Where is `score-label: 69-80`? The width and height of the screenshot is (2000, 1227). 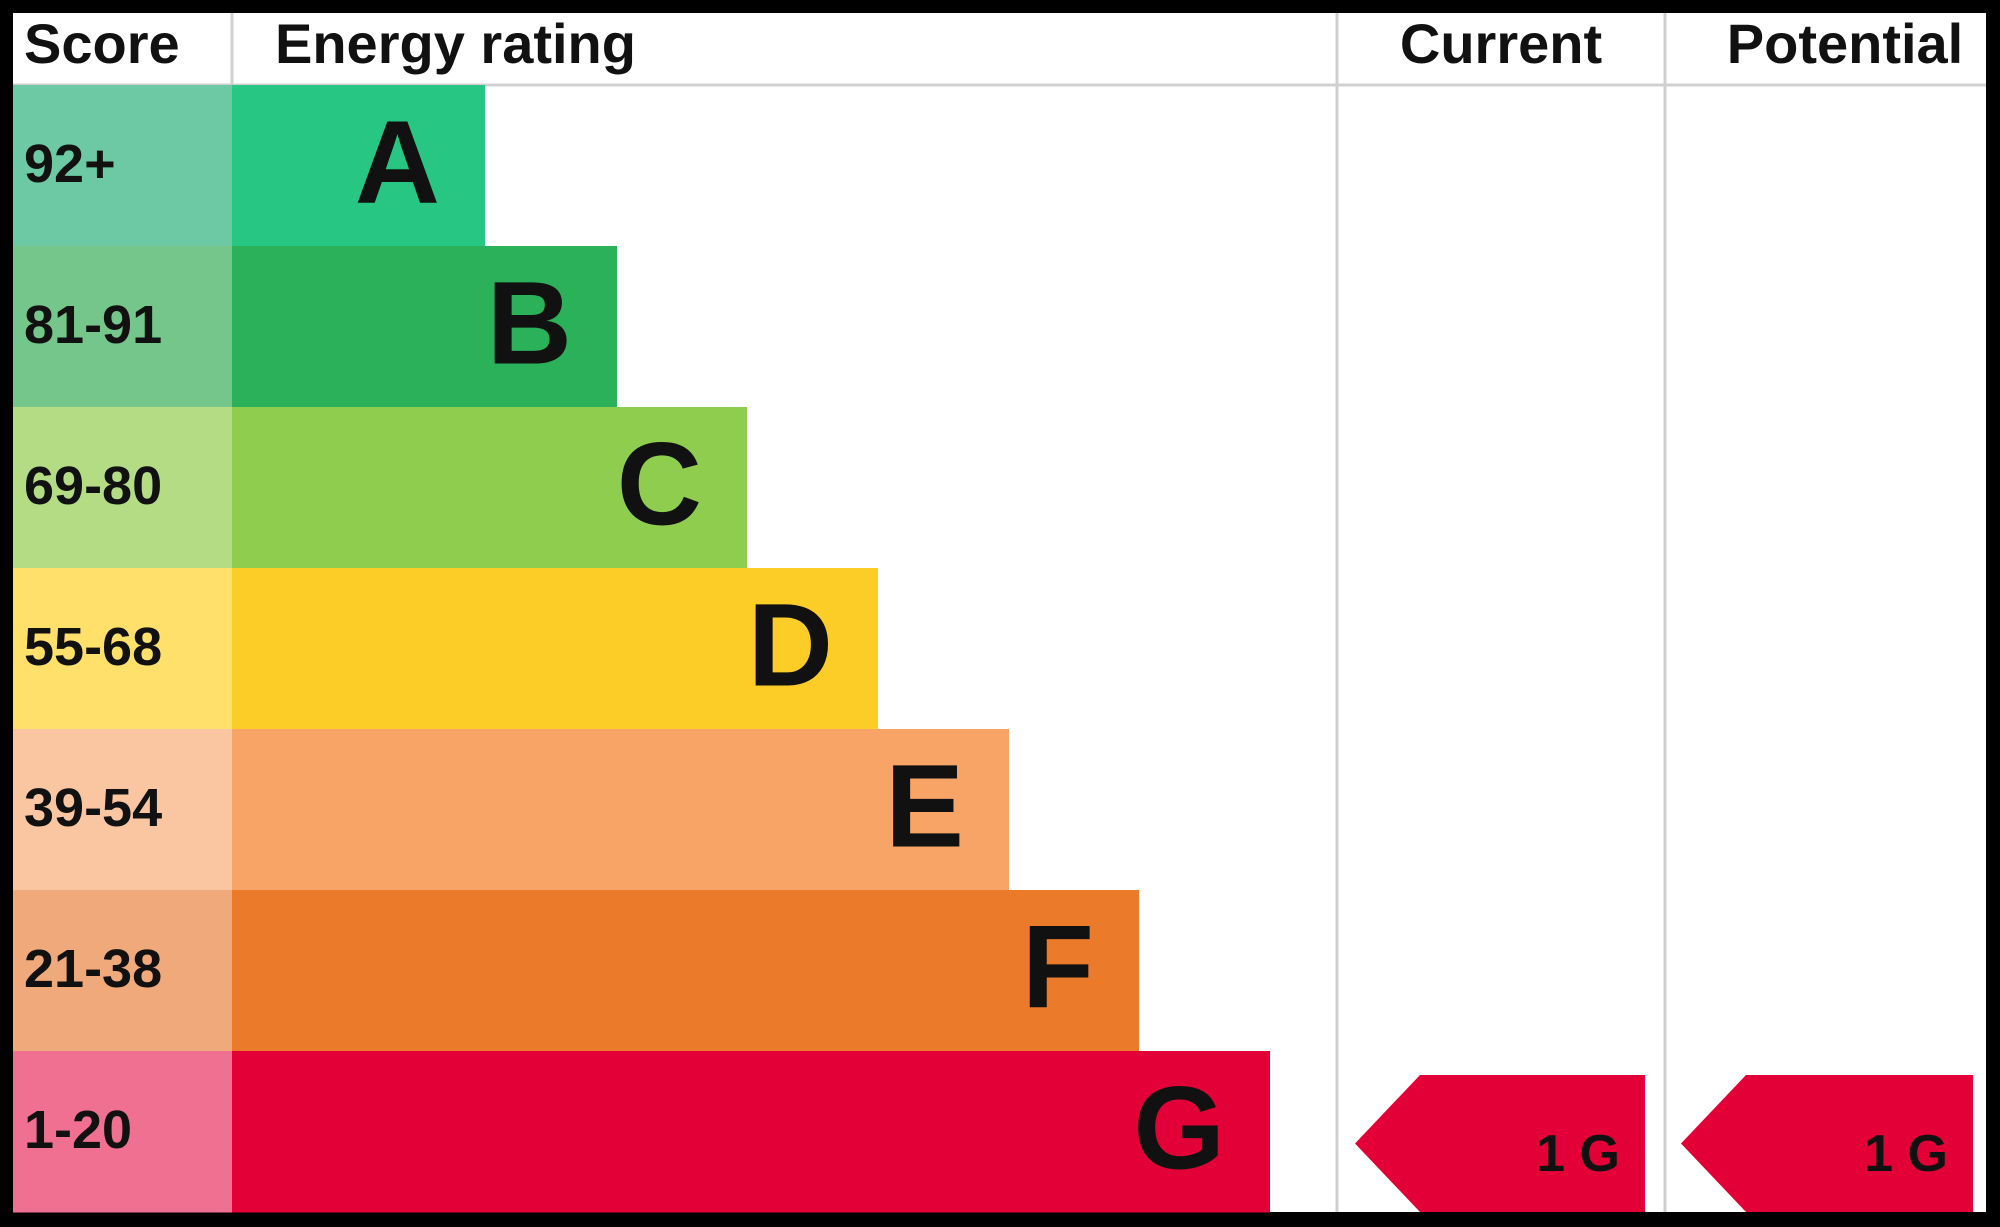
score-label: 69-80 is located at coordinates (93, 486).